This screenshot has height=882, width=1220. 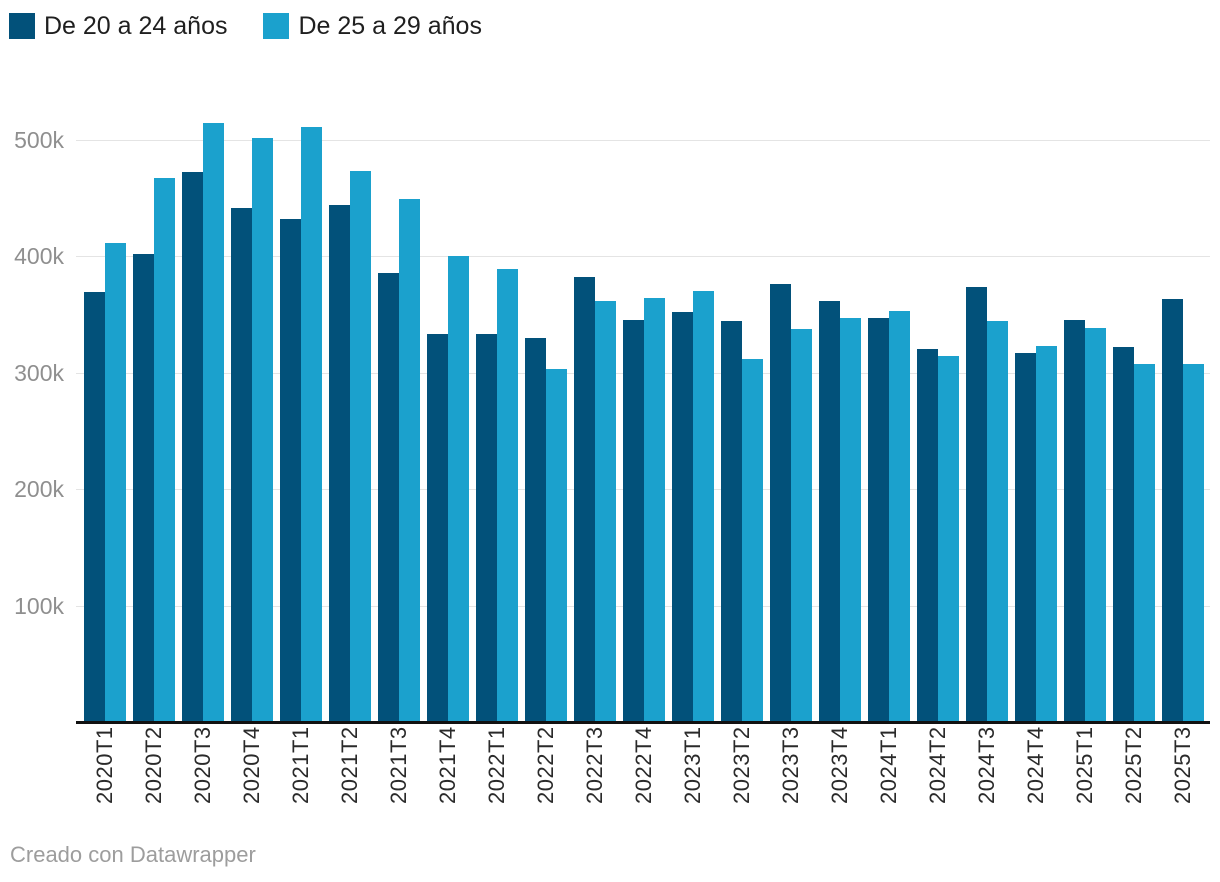 I want to click on x-axis-tick-label: 2021T3, so click(x=398, y=765).